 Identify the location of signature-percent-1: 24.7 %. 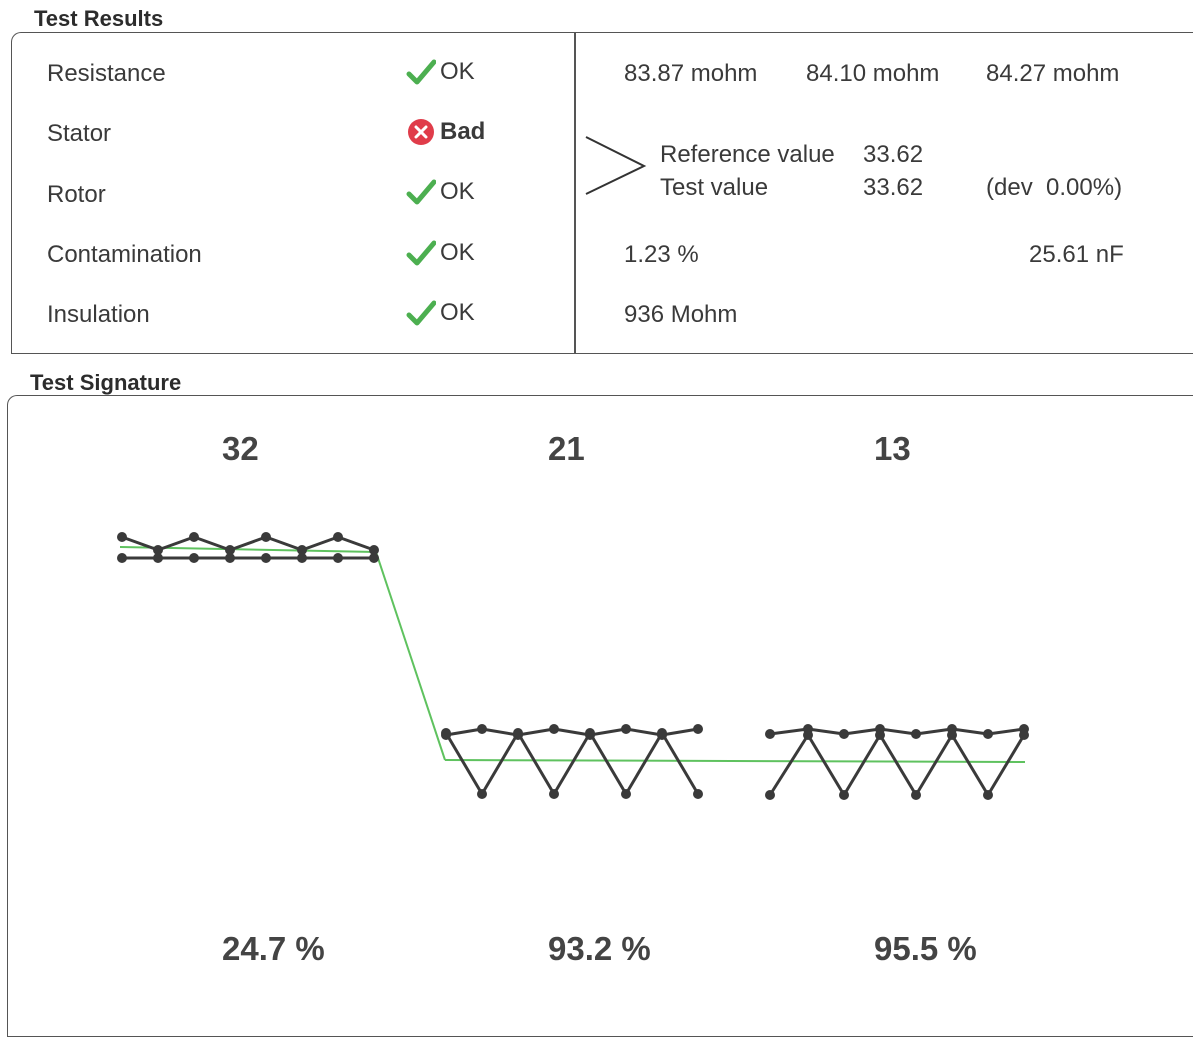
(273, 948).